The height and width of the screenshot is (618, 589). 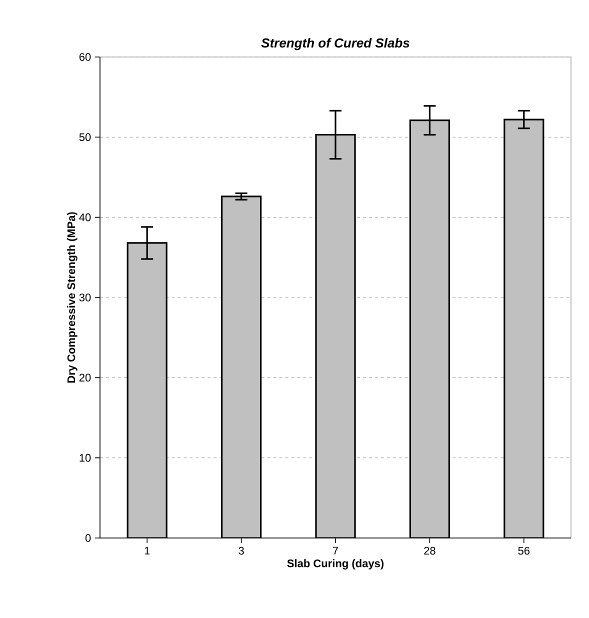 I want to click on x-tick-label: 3, so click(x=241, y=550).